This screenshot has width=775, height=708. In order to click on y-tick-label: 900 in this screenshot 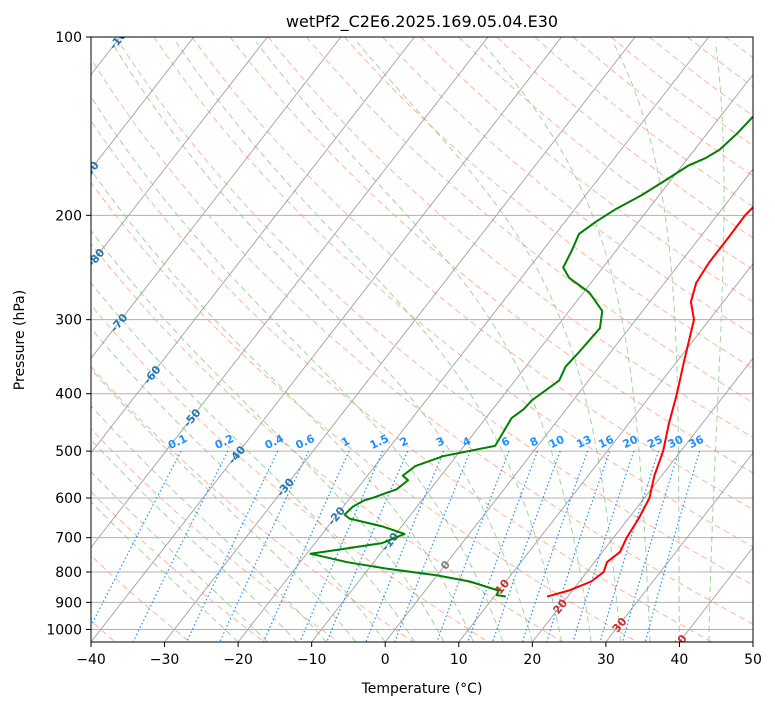, I will do `click(68, 603)`.